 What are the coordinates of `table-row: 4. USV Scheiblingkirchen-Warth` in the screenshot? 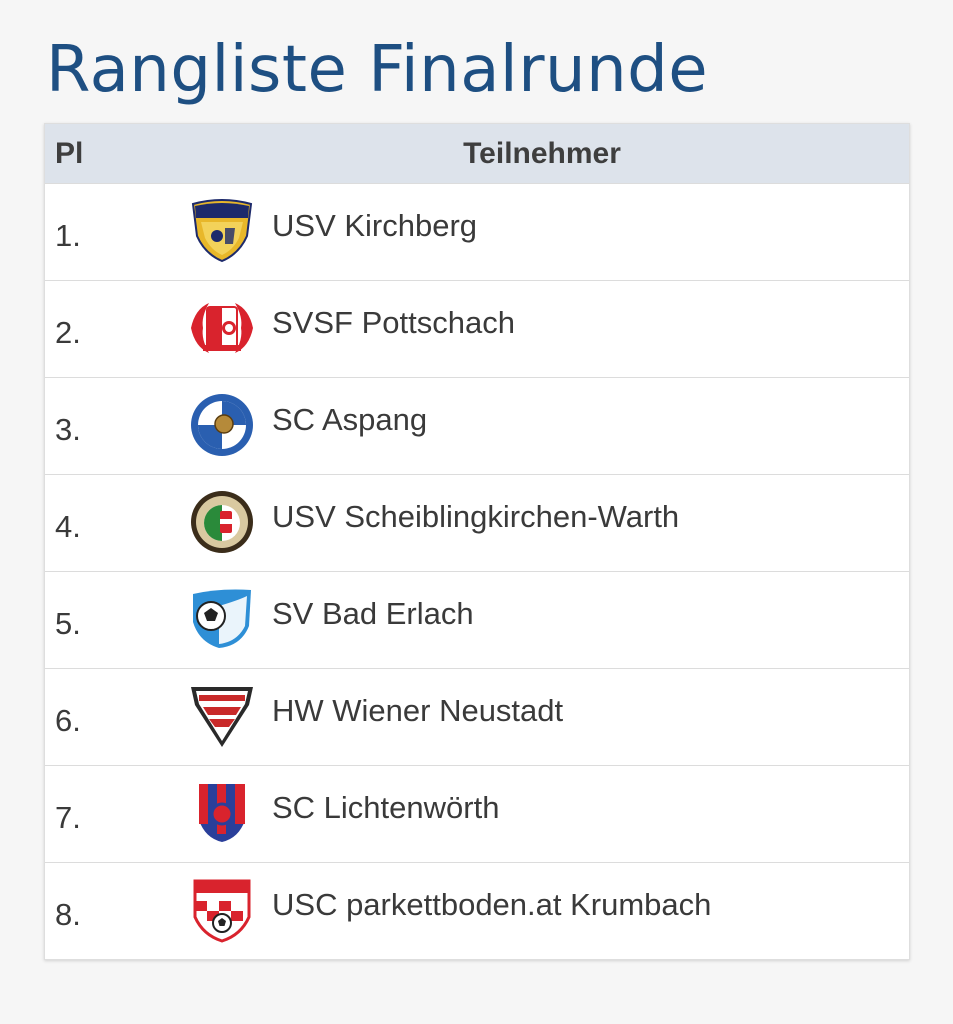 It's located at (477, 522).